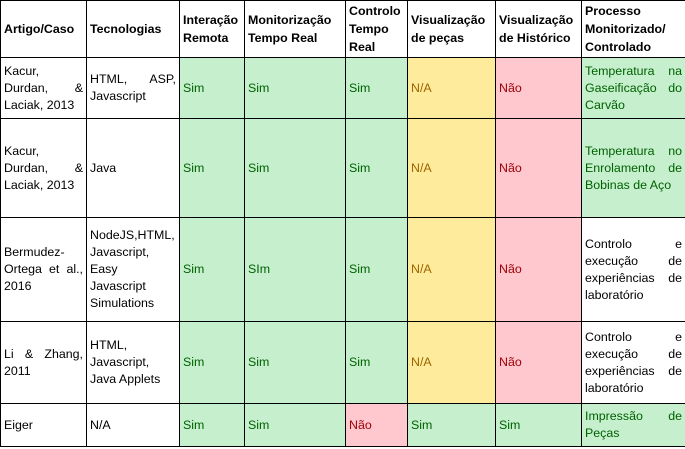  What do you see at coordinates (451, 29) in the screenshot?
I see `header-pecas: Visualização de peças` at bounding box center [451, 29].